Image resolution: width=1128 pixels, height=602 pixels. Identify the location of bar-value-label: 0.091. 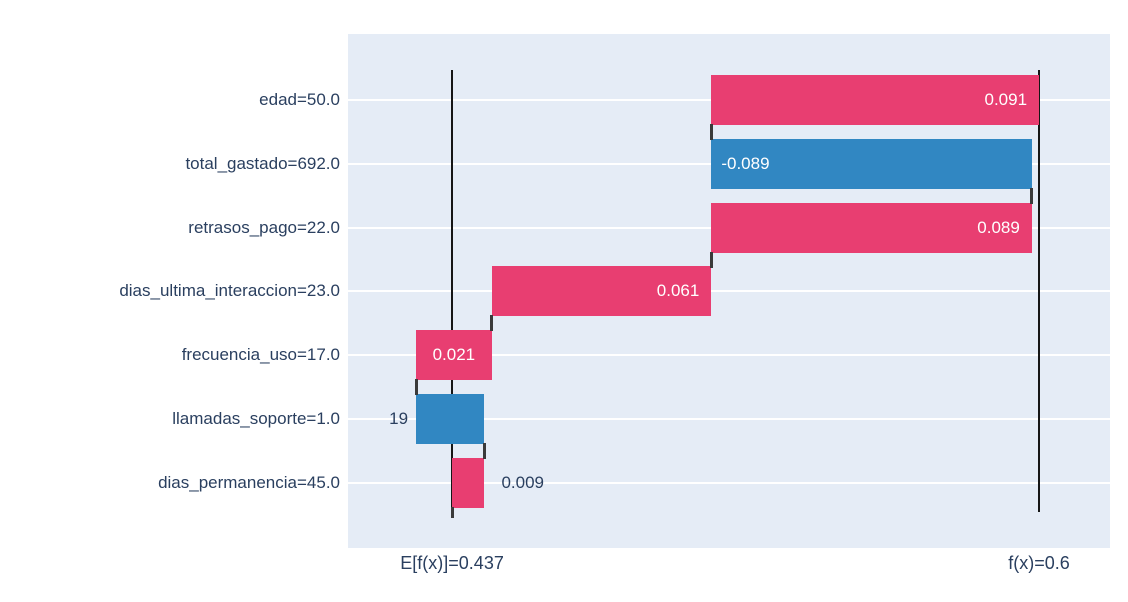
(1006, 99).